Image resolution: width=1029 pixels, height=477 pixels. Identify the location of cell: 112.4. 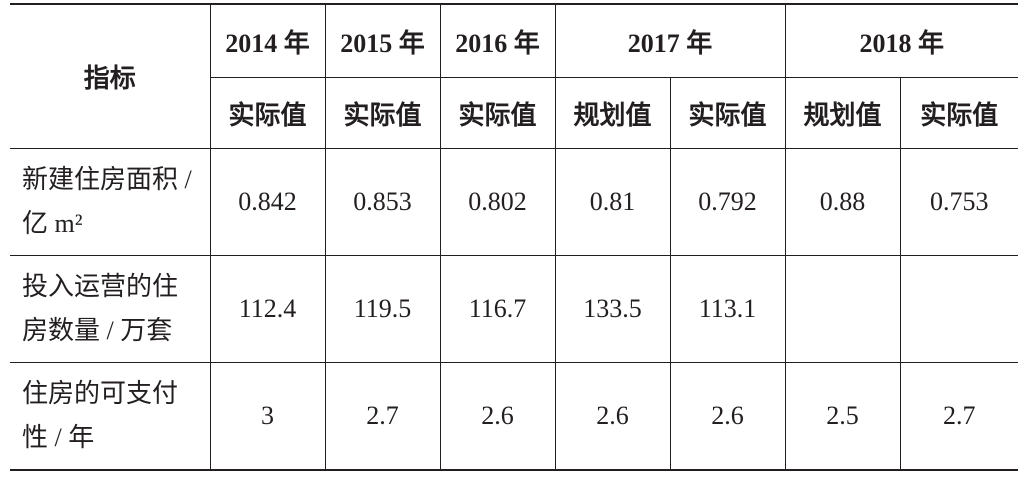
(267, 309).